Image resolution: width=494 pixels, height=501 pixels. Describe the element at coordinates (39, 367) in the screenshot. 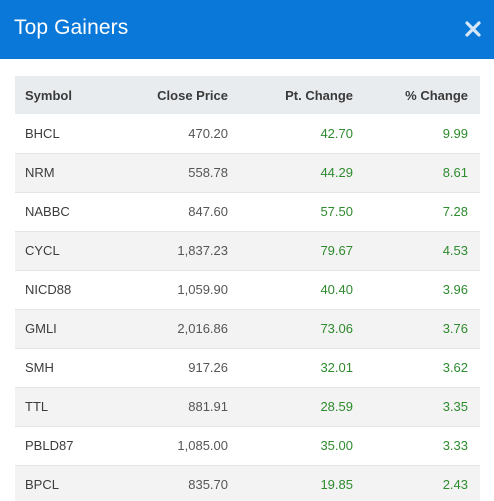

I see `symbol-cell: SMH` at that location.